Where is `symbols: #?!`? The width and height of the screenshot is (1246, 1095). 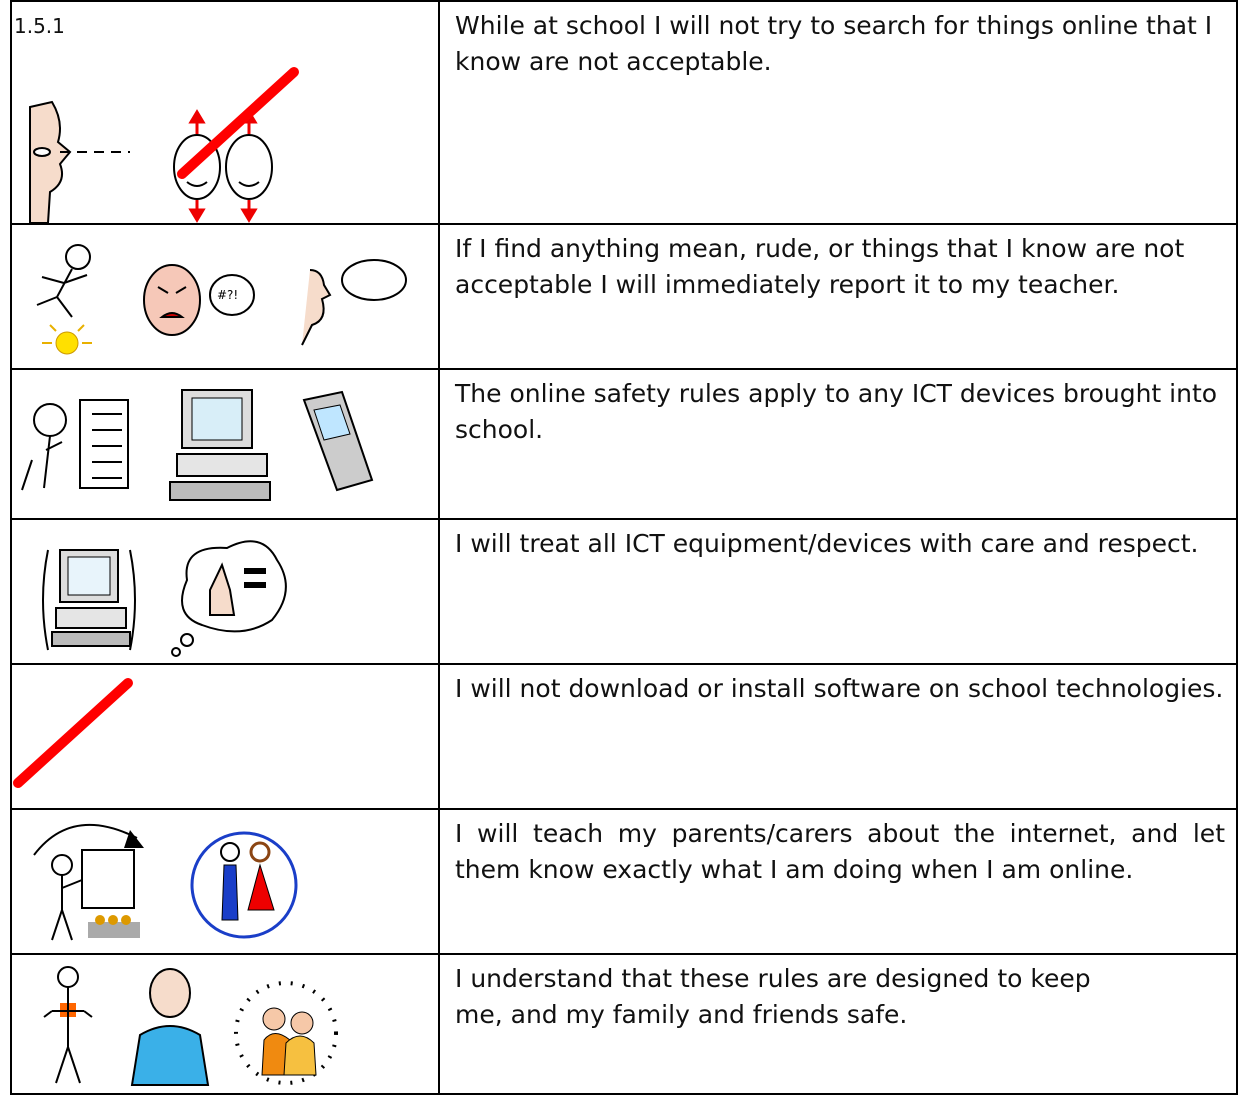
symbols: #?! is located at coordinates (221, 299).